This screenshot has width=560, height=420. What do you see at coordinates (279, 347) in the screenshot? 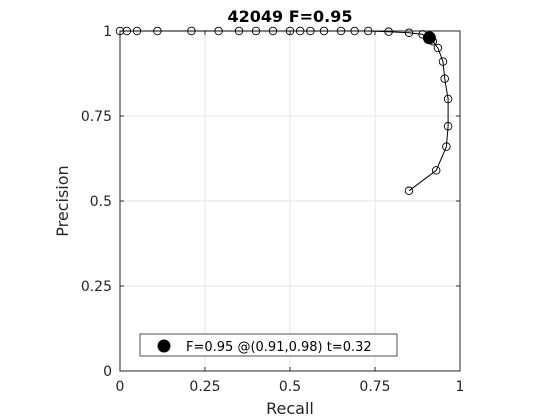
I see `legend-label: F=0.95 @(0.91,0.98) t=0.32` at bounding box center [279, 347].